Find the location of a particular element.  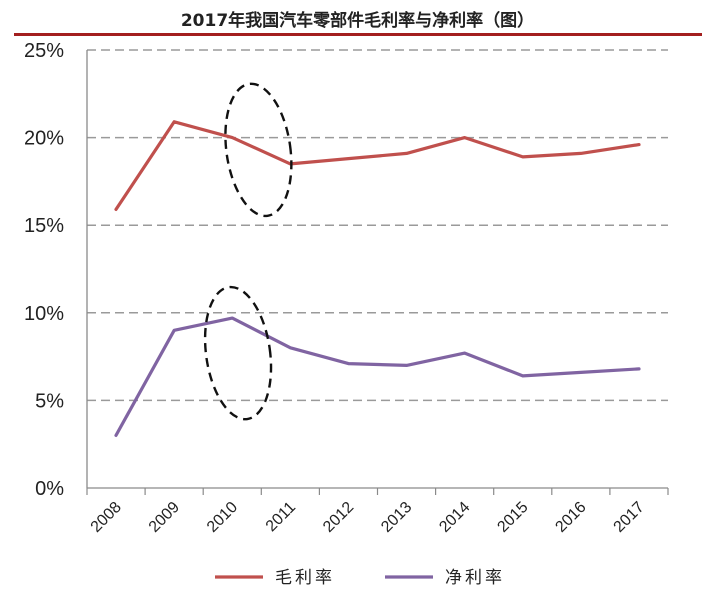

x-tick-label: 2012 is located at coordinates (338, 517).